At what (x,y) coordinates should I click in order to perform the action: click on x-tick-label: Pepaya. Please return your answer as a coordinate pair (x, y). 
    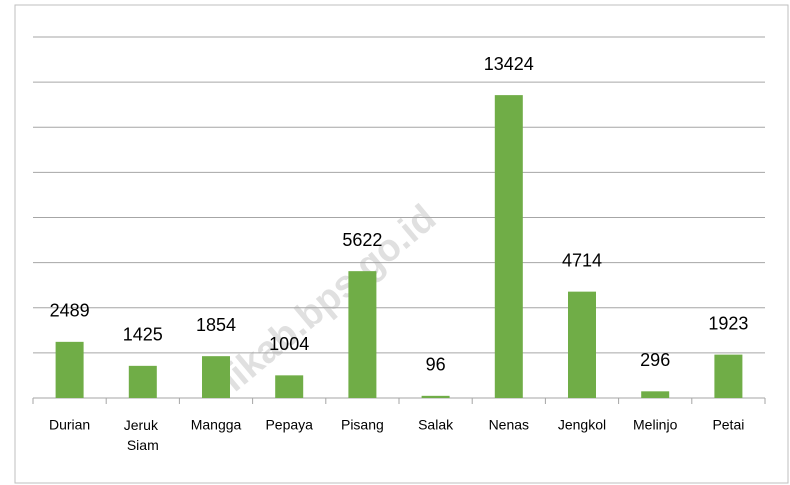
    Looking at the image, I should click on (289, 425).